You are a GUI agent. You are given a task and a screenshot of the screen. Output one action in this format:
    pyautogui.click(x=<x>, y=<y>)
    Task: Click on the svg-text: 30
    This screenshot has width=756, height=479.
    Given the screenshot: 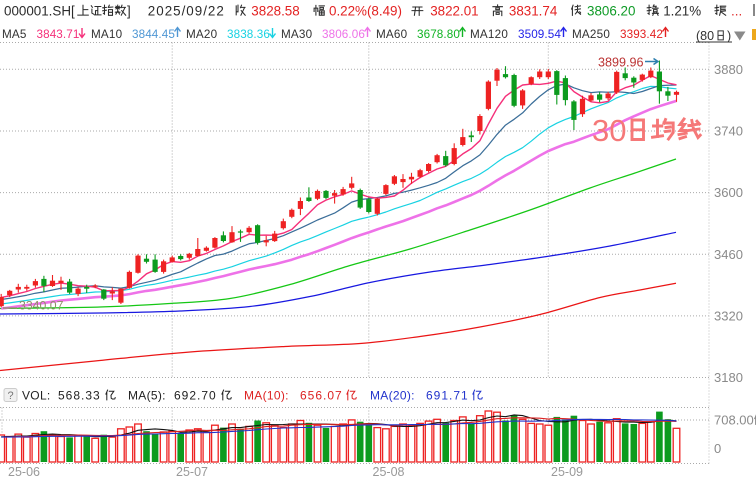 What is the action you would take?
    pyautogui.click(x=609, y=130)
    